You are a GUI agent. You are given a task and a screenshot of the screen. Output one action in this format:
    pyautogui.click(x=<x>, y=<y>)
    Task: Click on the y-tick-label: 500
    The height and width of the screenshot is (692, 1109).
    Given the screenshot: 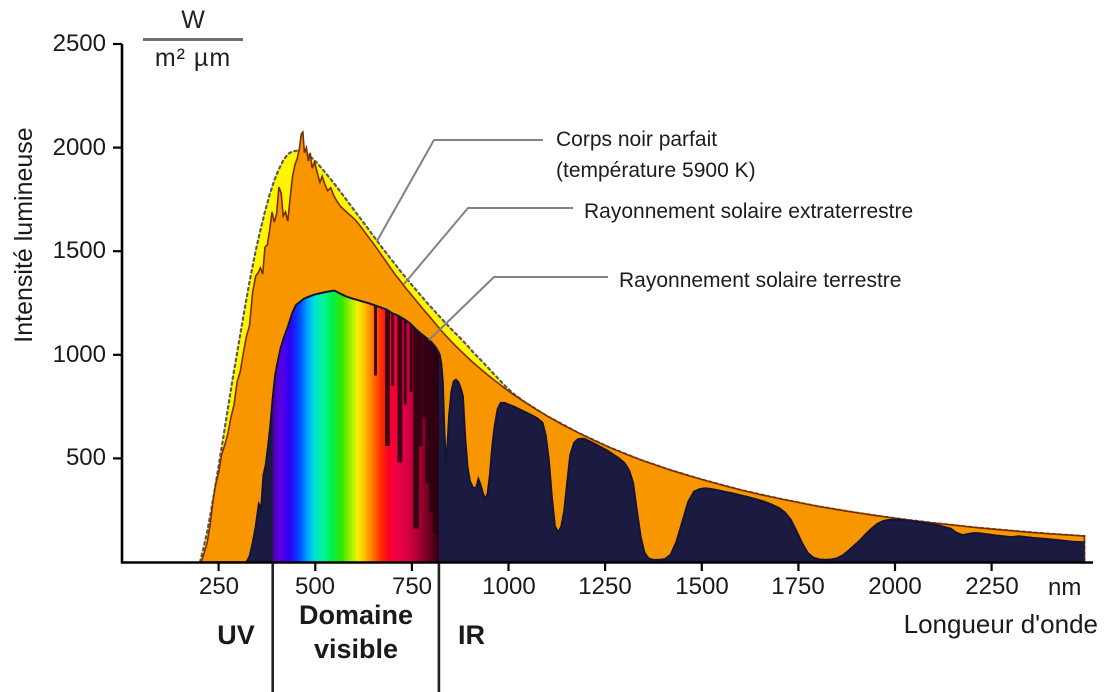 What is the action you would take?
    pyautogui.click(x=85, y=457)
    